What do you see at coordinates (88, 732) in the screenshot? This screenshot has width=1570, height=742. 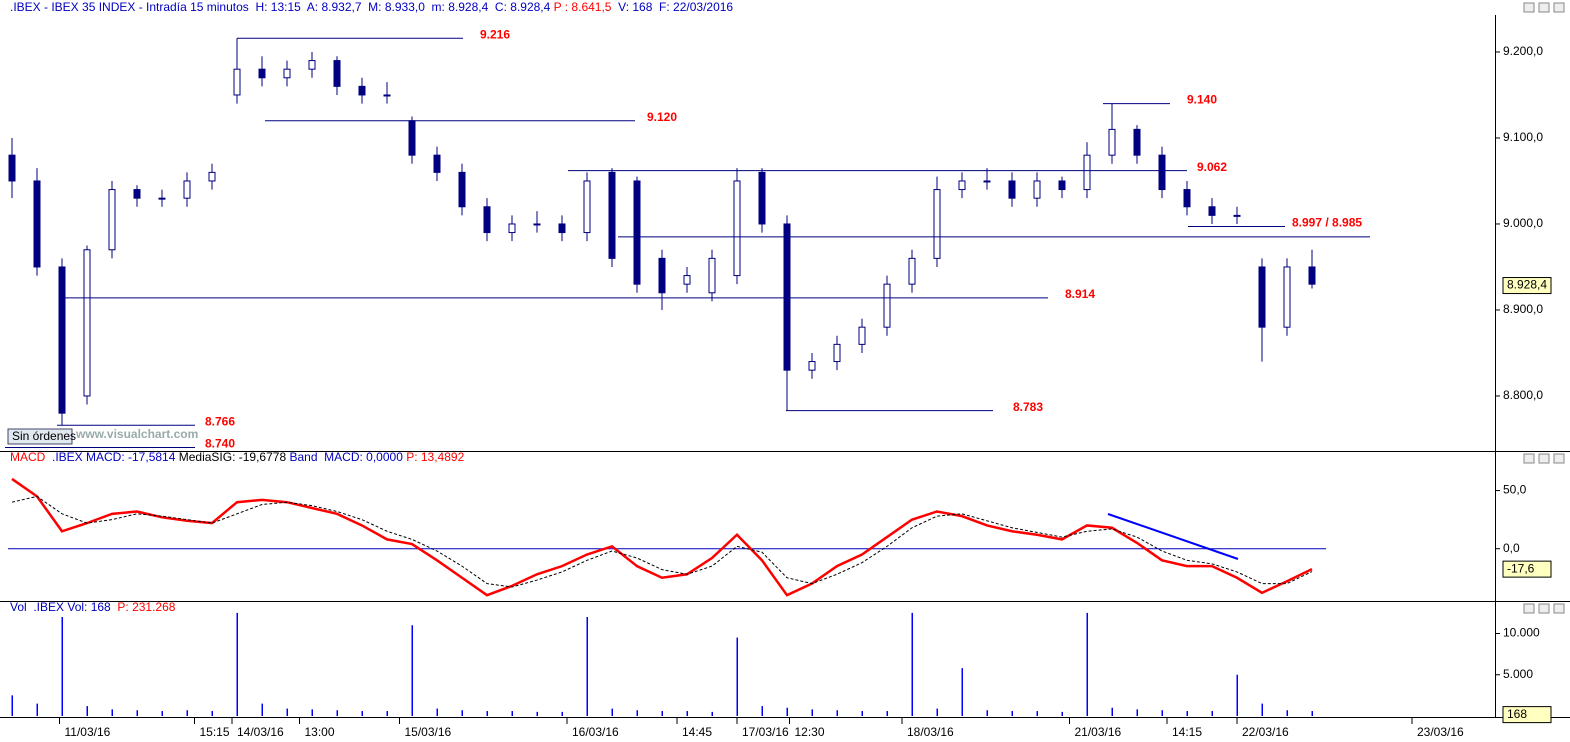 I see `x-tick-label: 11/03/16` at bounding box center [88, 732].